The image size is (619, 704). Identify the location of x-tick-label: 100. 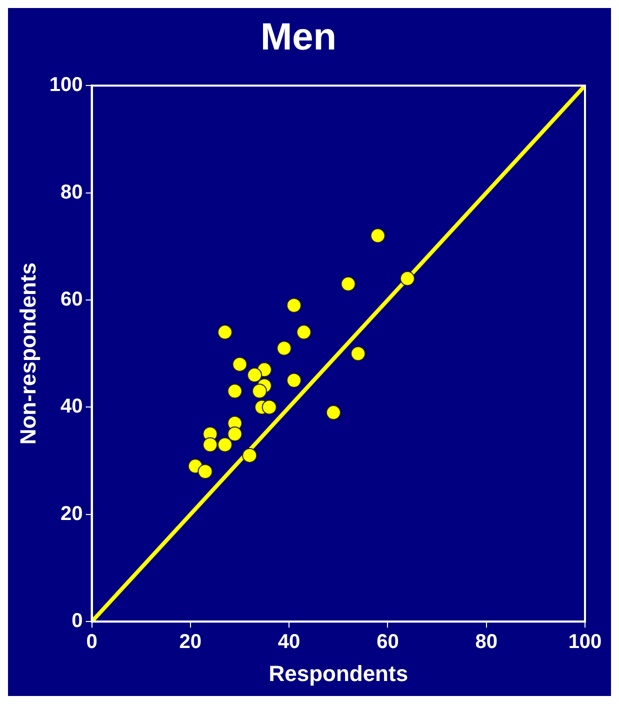
(585, 642).